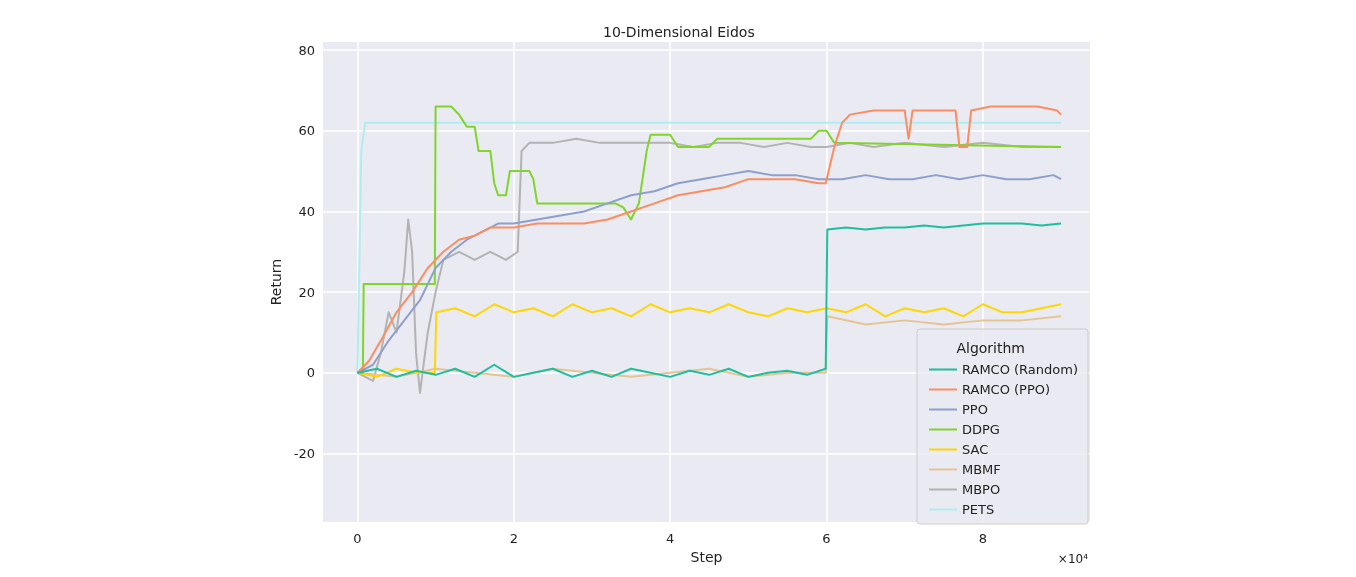 This screenshot has width=1356, height=577. Describe the element at coordinates (306, 50) in the screenshot. I see `y-tick-label: 80` at that location.